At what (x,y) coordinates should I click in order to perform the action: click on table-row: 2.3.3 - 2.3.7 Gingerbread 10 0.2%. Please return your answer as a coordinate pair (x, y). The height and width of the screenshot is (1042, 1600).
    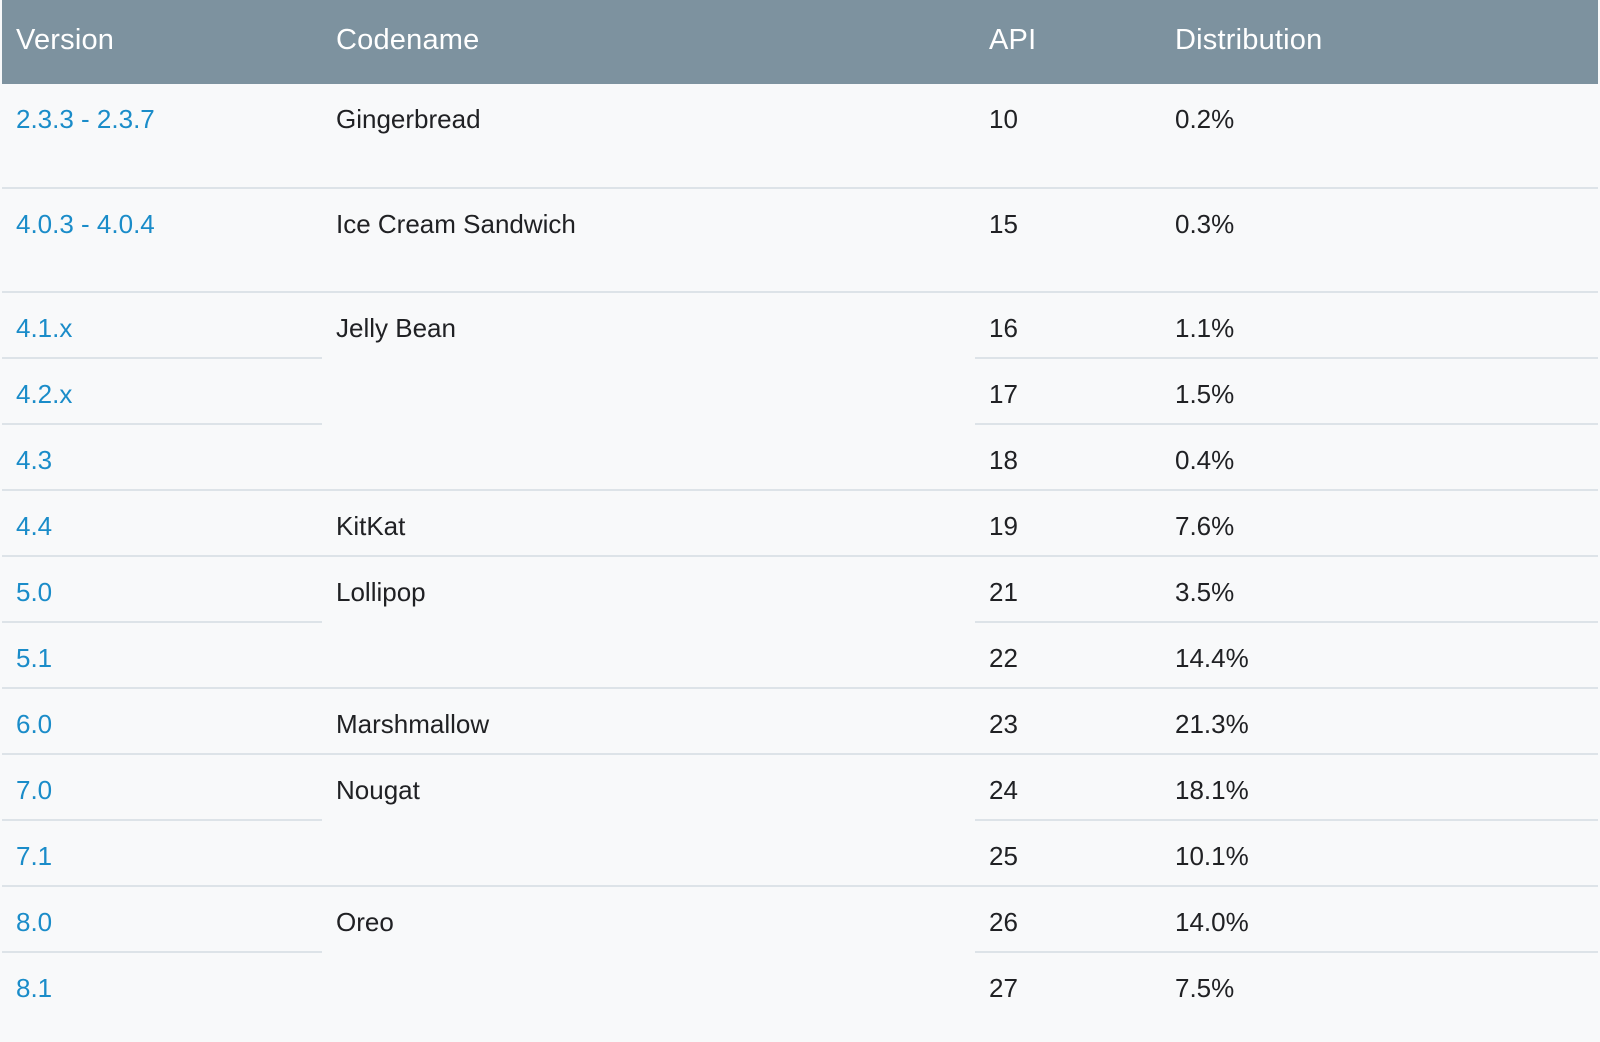
    Looking at the image, I should click on (800, 136).